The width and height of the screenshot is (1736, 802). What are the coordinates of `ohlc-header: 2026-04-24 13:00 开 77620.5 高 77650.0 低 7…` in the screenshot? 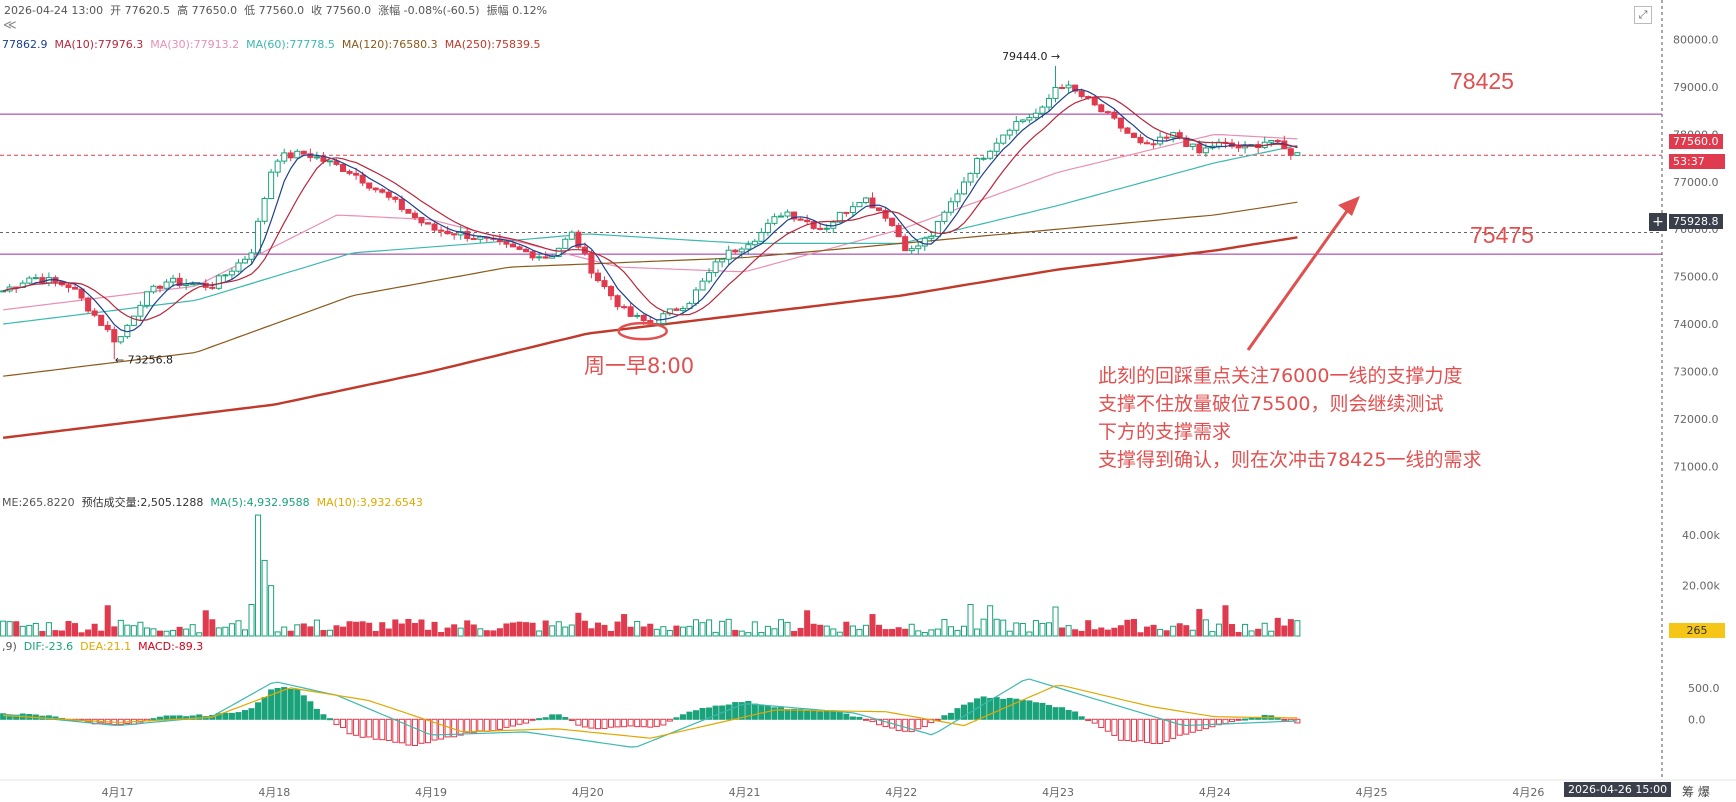 It's located at (275, 10).